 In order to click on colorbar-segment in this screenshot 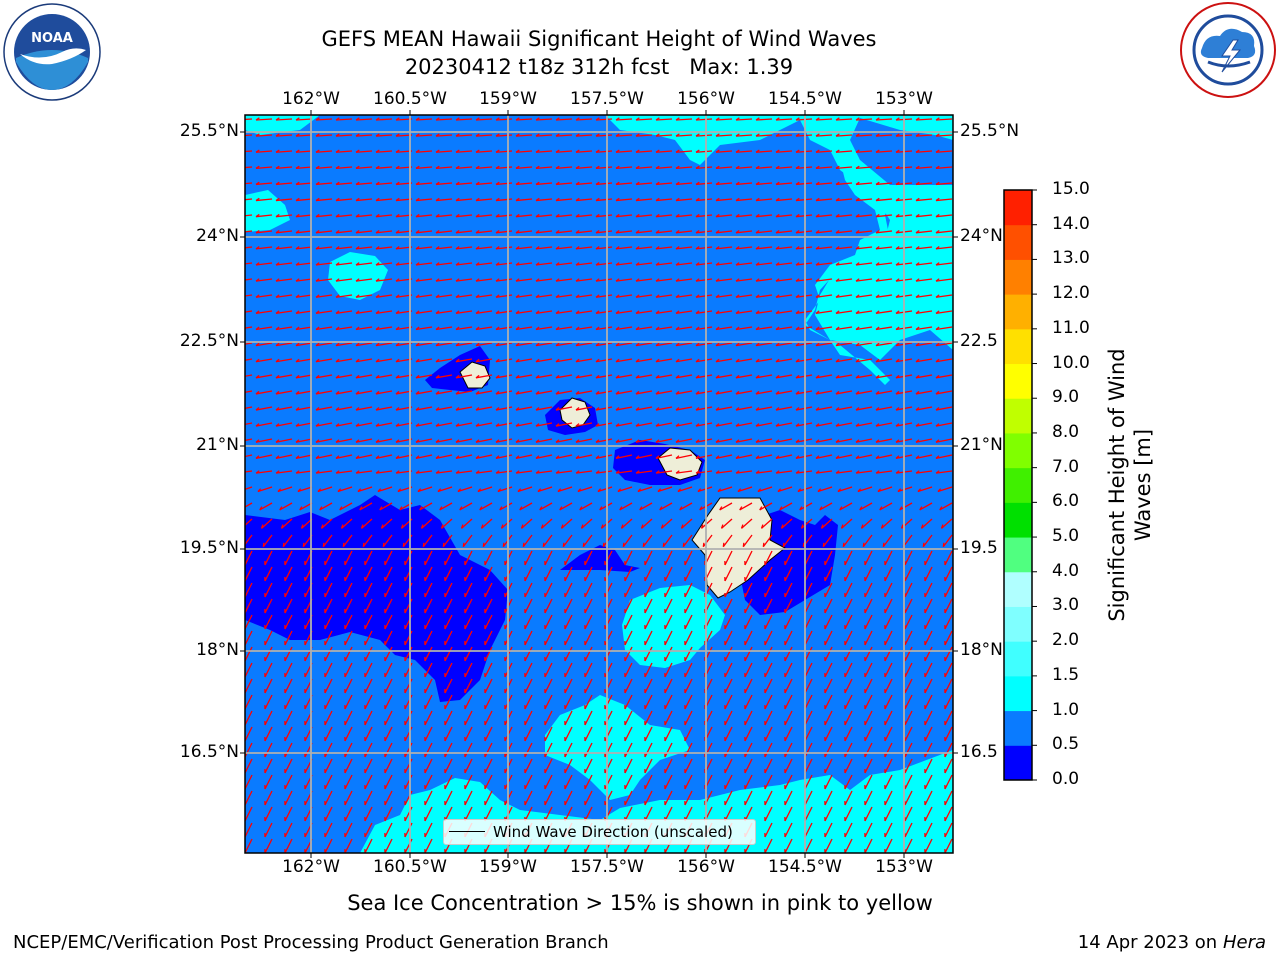, I will do `click(1018, 659)`.